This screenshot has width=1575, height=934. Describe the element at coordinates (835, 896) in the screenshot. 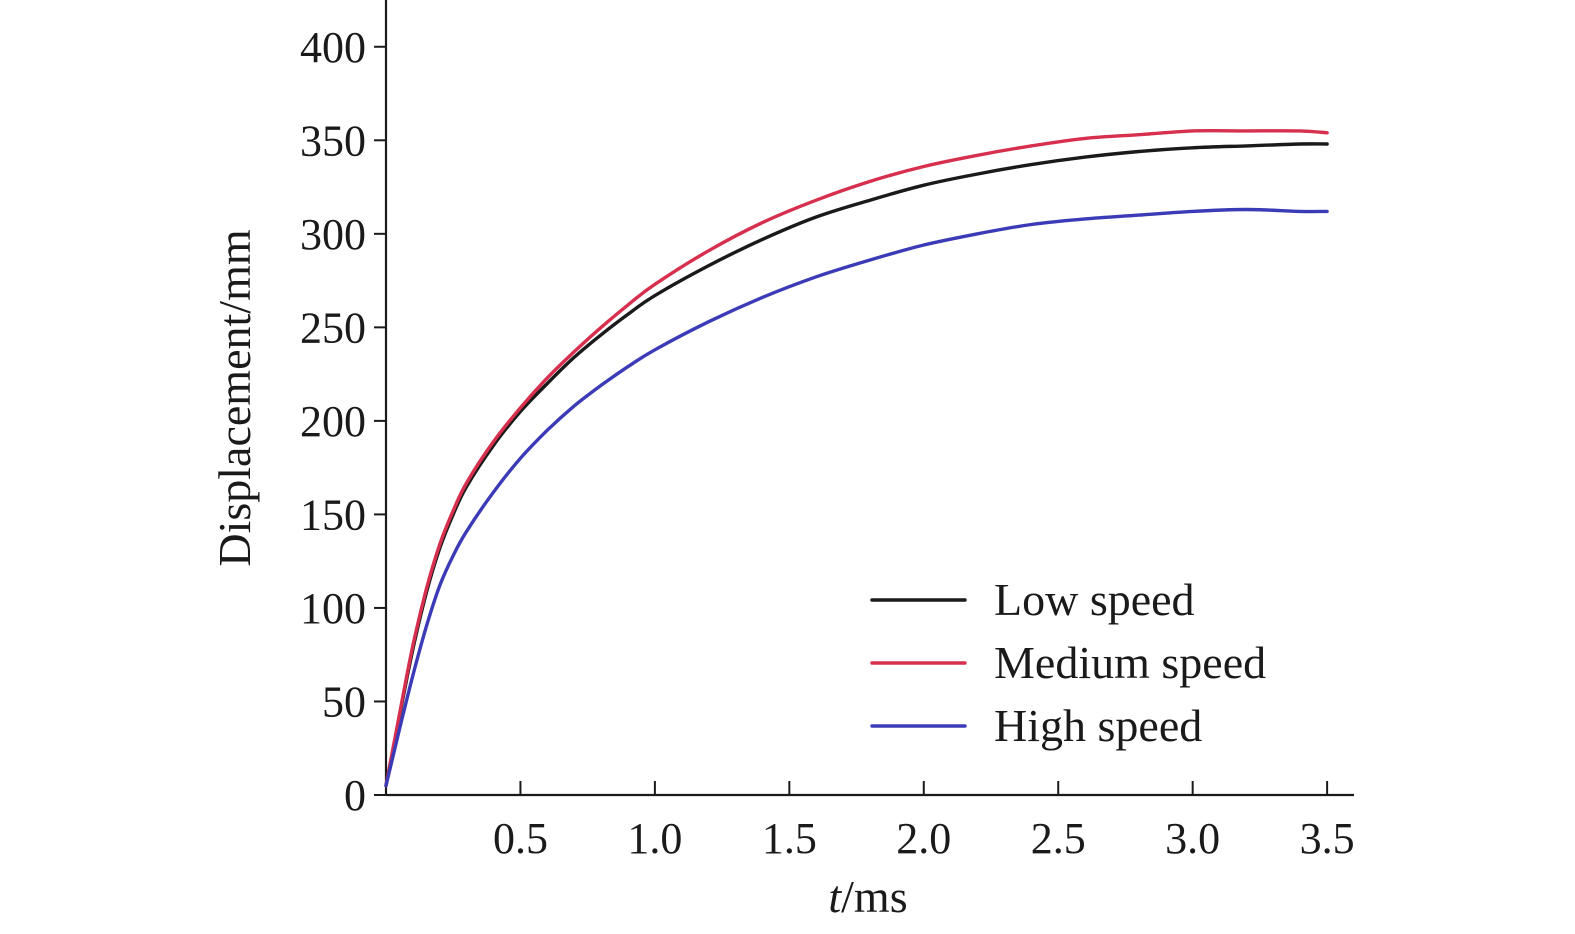

I see `x-axis-title-italic: t` at that location.